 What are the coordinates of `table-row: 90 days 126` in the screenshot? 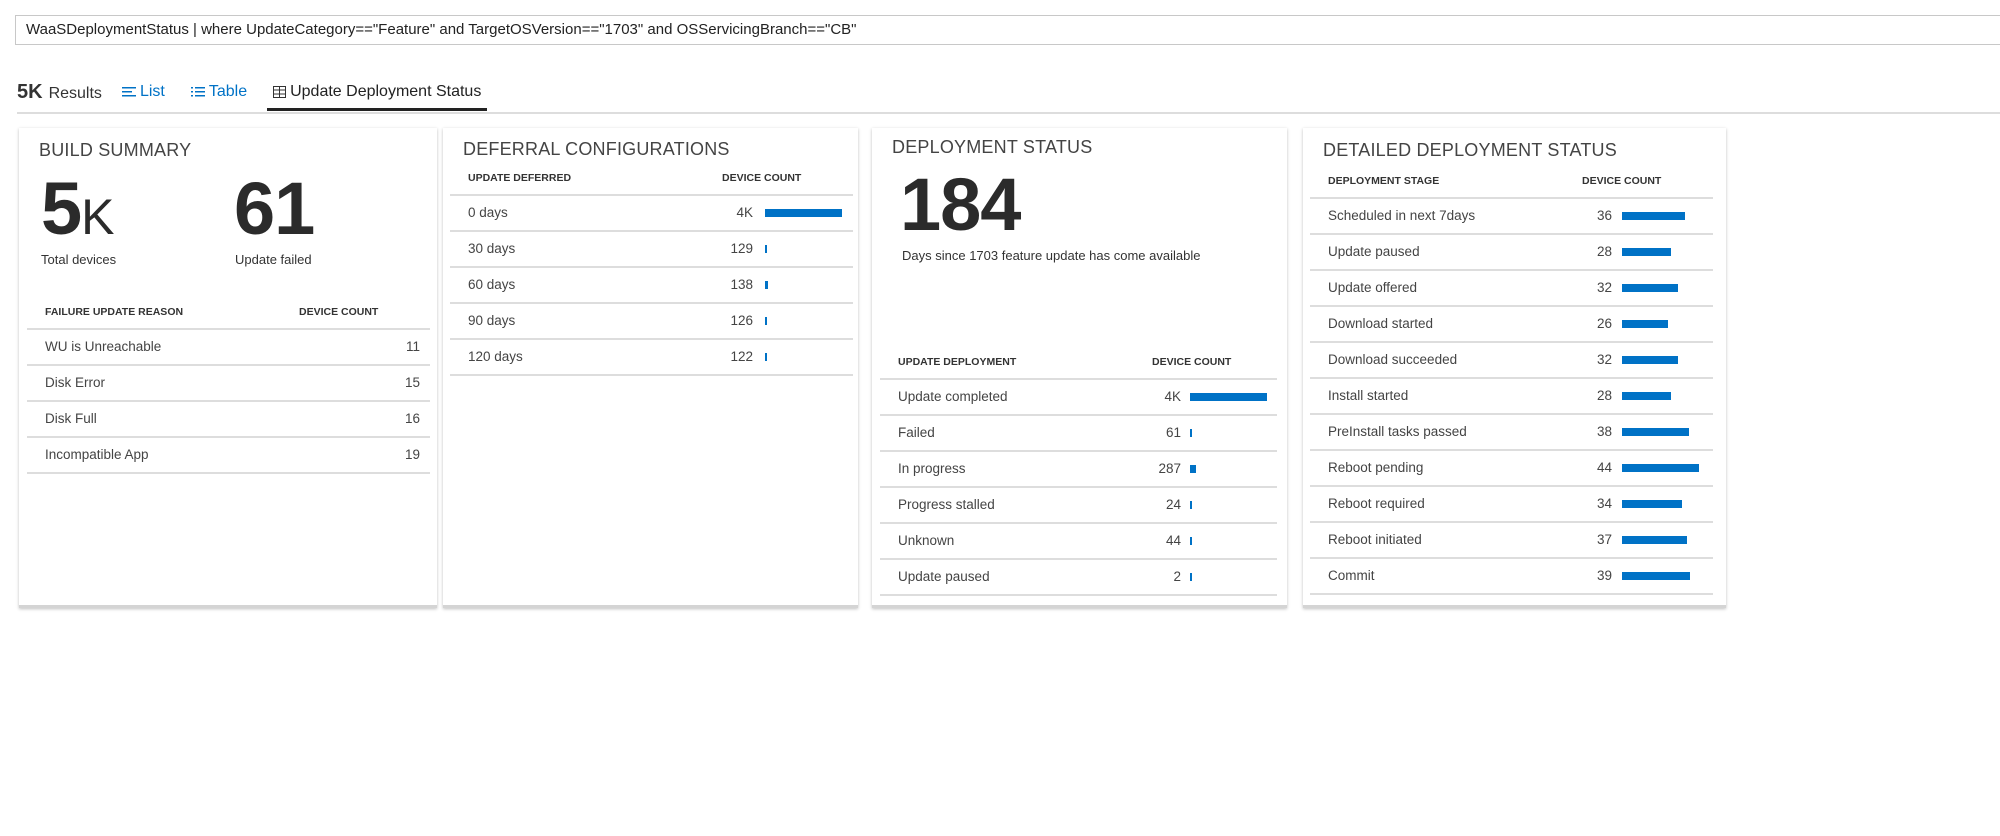 It's located at (651, 322).